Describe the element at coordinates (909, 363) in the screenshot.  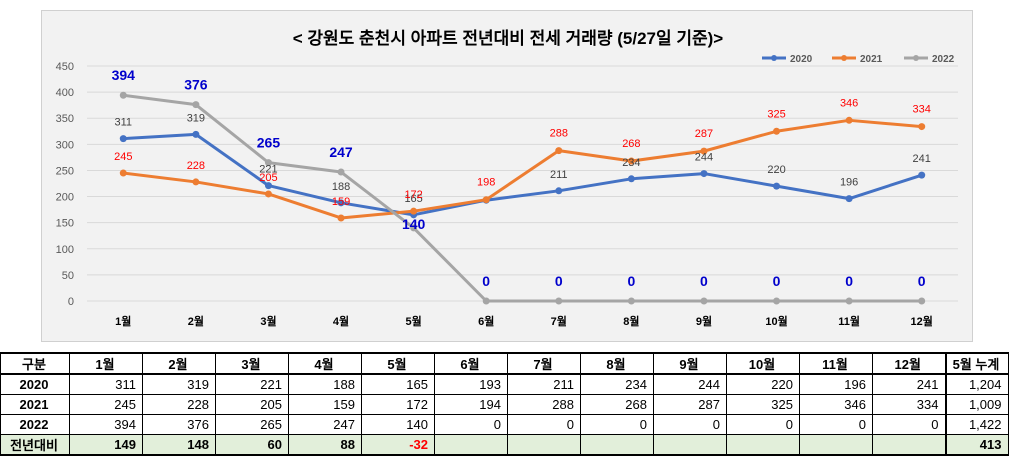
I see `table-header-cell: 12월` at that location.